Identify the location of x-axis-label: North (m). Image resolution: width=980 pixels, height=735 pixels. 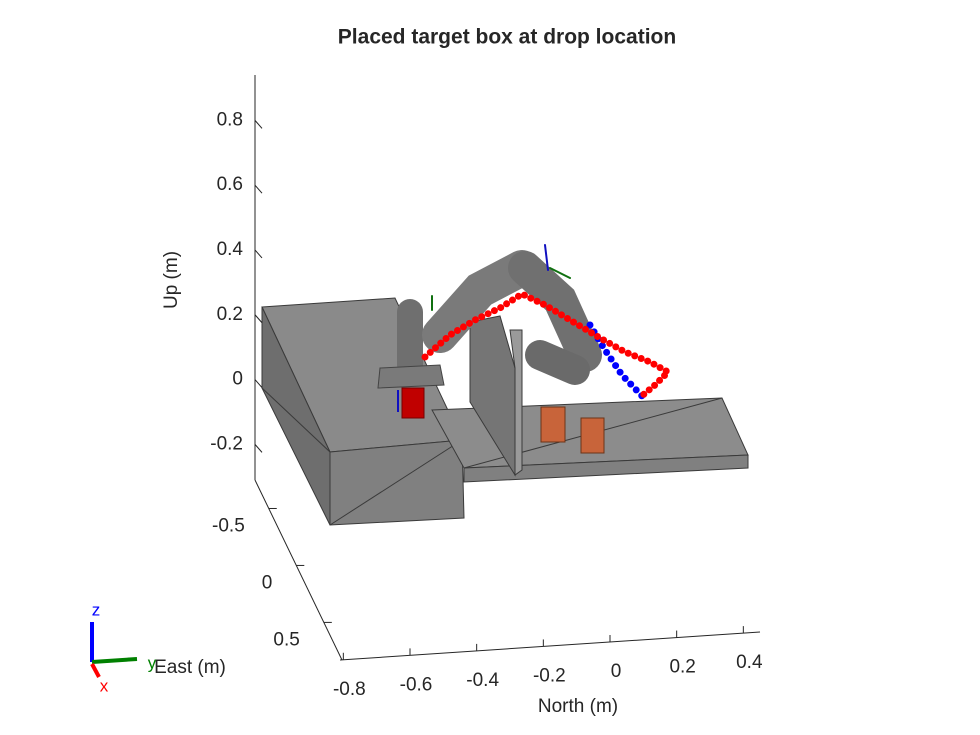
(578, 706).